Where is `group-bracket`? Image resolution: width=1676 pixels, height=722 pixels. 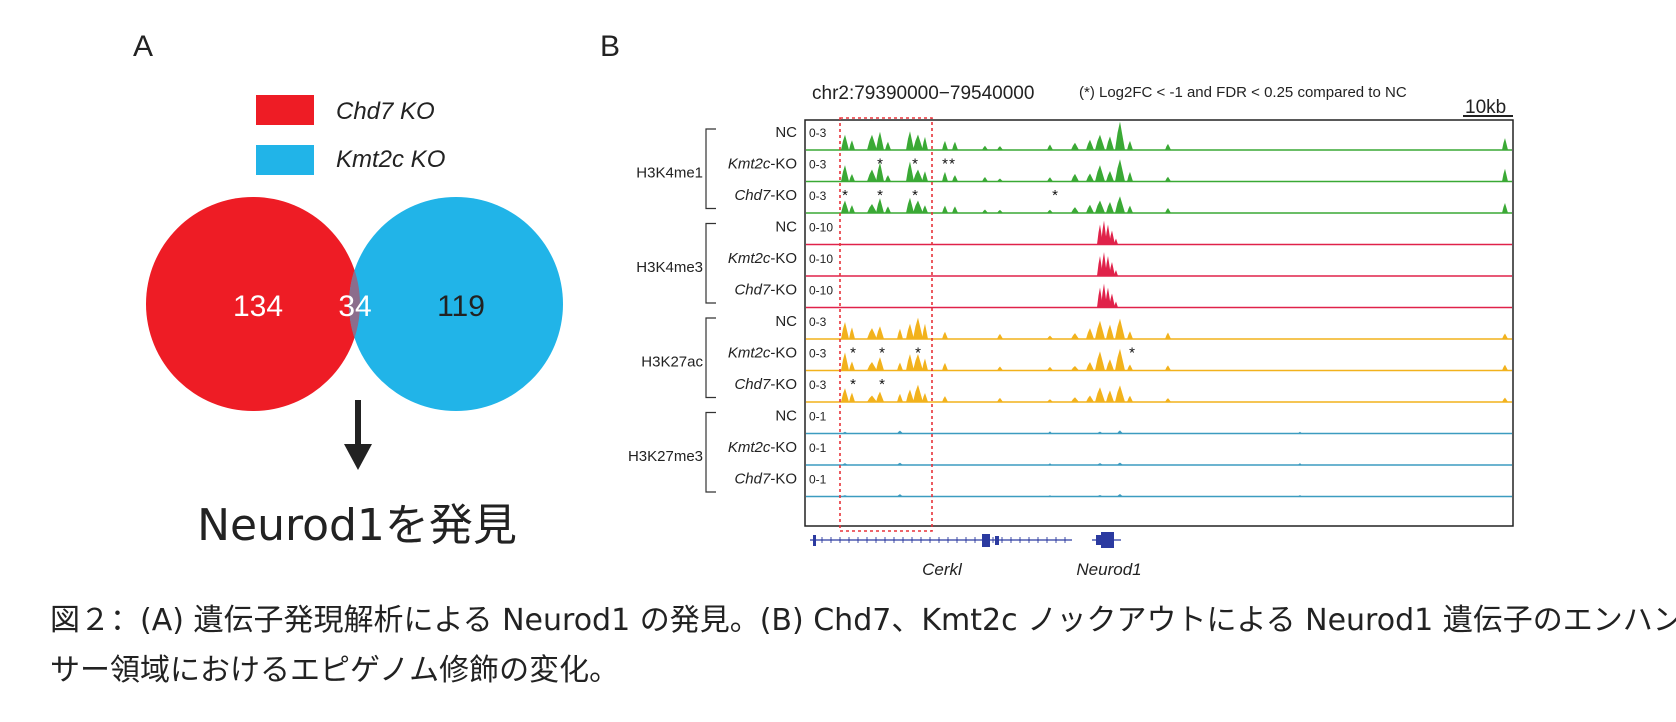 group-bracket is located at coordinates (710, 452).